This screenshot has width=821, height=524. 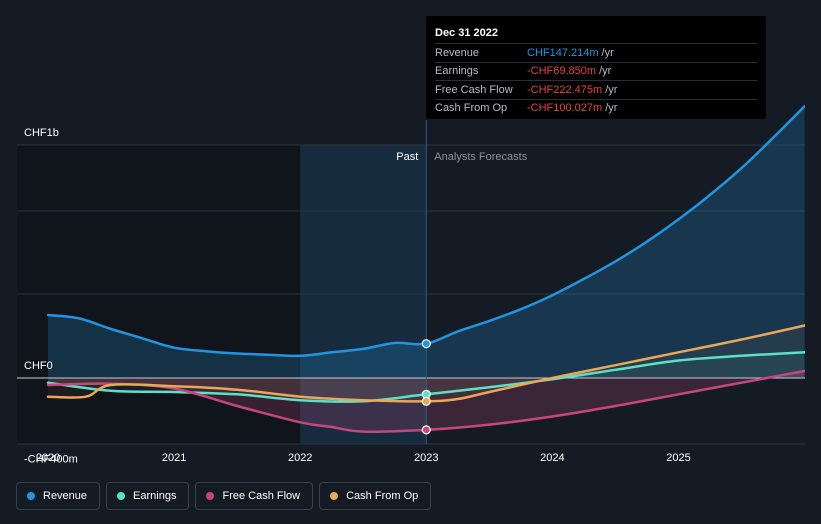 What do you see at coordinates (480, 157) in the screenshot?
I see `forecast-label: Analysts Forecasts` at bounding box center [480, 157].